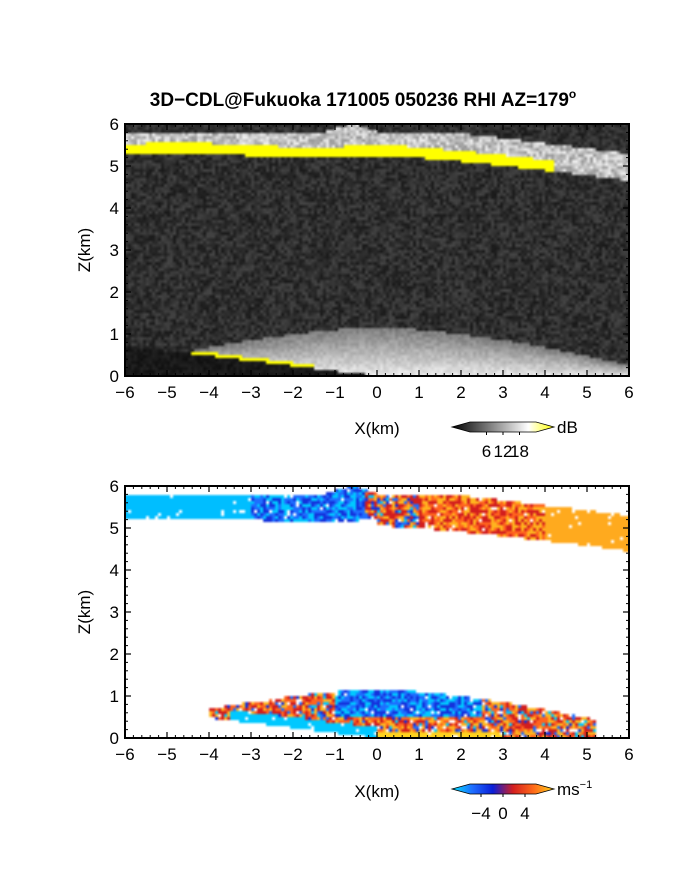 The image size is (680, 880). I want to click on backscatter-x-tick-label: 6, so click(628, 392).